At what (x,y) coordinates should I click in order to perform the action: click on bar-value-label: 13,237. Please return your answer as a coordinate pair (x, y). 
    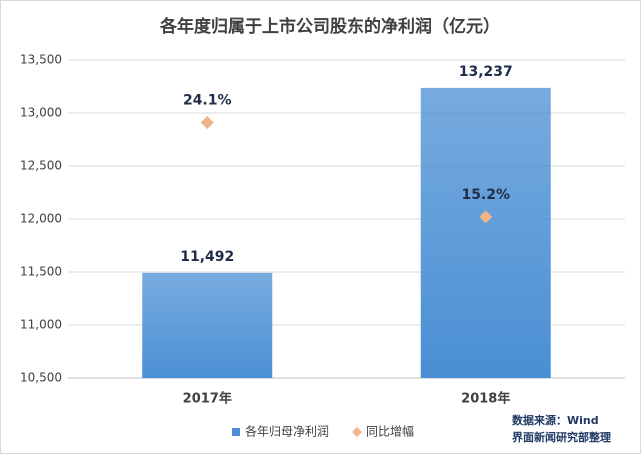
    Looking at the image, I should click on (486, 72).